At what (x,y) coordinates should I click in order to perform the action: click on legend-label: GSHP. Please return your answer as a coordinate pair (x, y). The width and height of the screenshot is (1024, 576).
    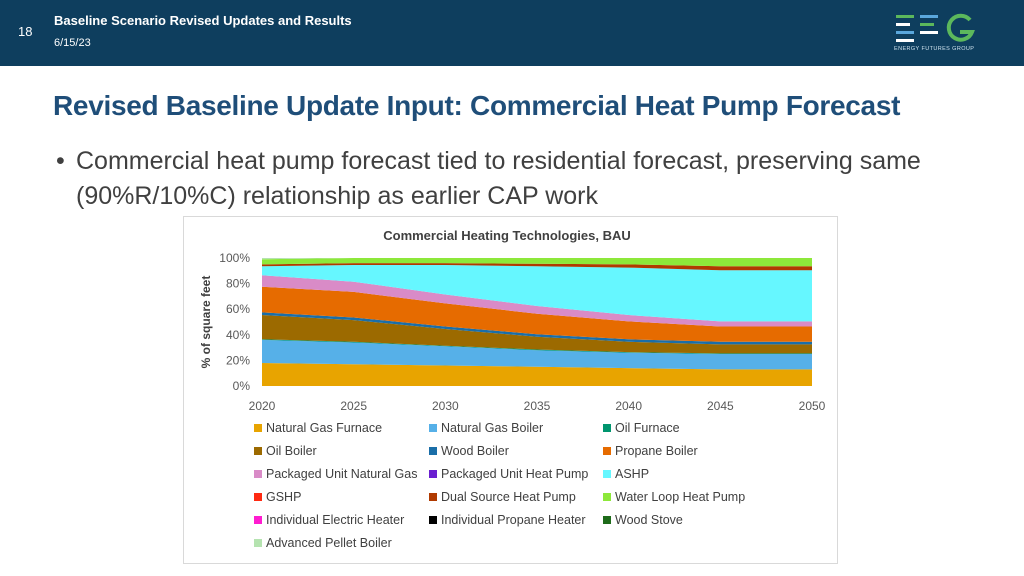
    Looking at the image, I should click on (284, 497).